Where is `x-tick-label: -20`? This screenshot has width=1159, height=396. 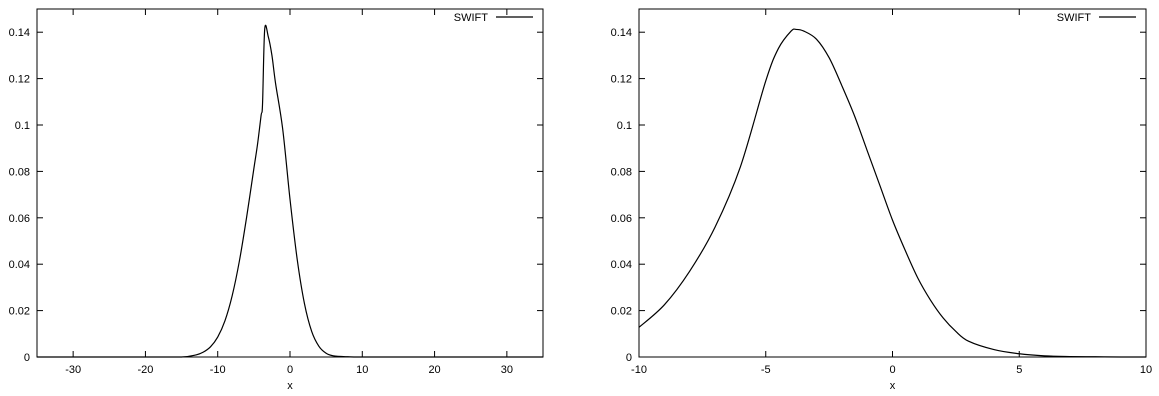
x-tick-label: -20 is located at coordinates (145, 370).